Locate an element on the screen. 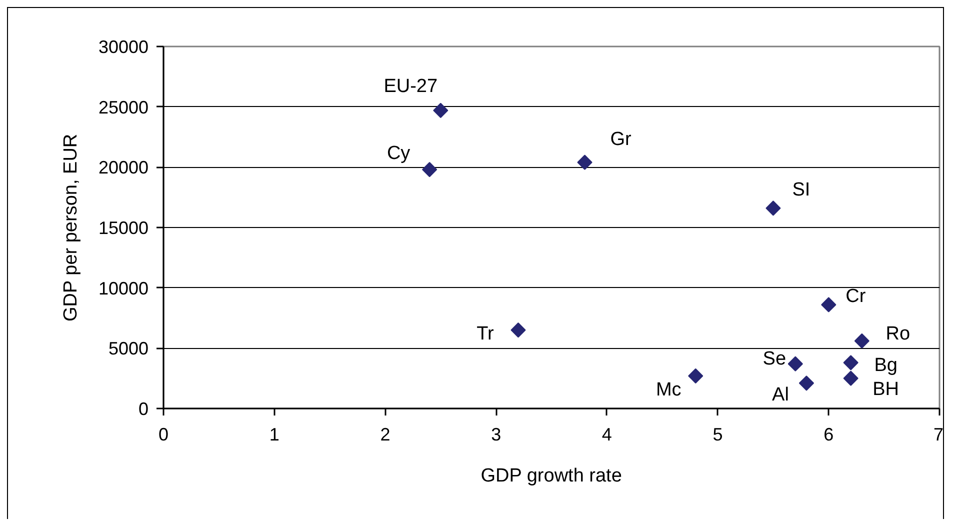 This screenshot has width=957, height=520. x-tick-label: 3 is located at coordinates (496, 434).